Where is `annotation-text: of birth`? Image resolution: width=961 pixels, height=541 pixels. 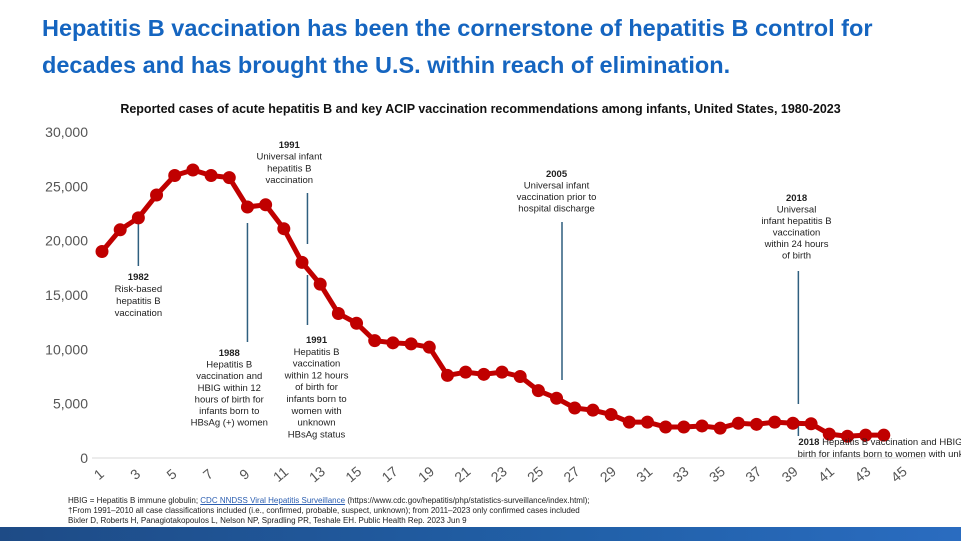 annotation-text: of birth is located at coordinates (796, 256).